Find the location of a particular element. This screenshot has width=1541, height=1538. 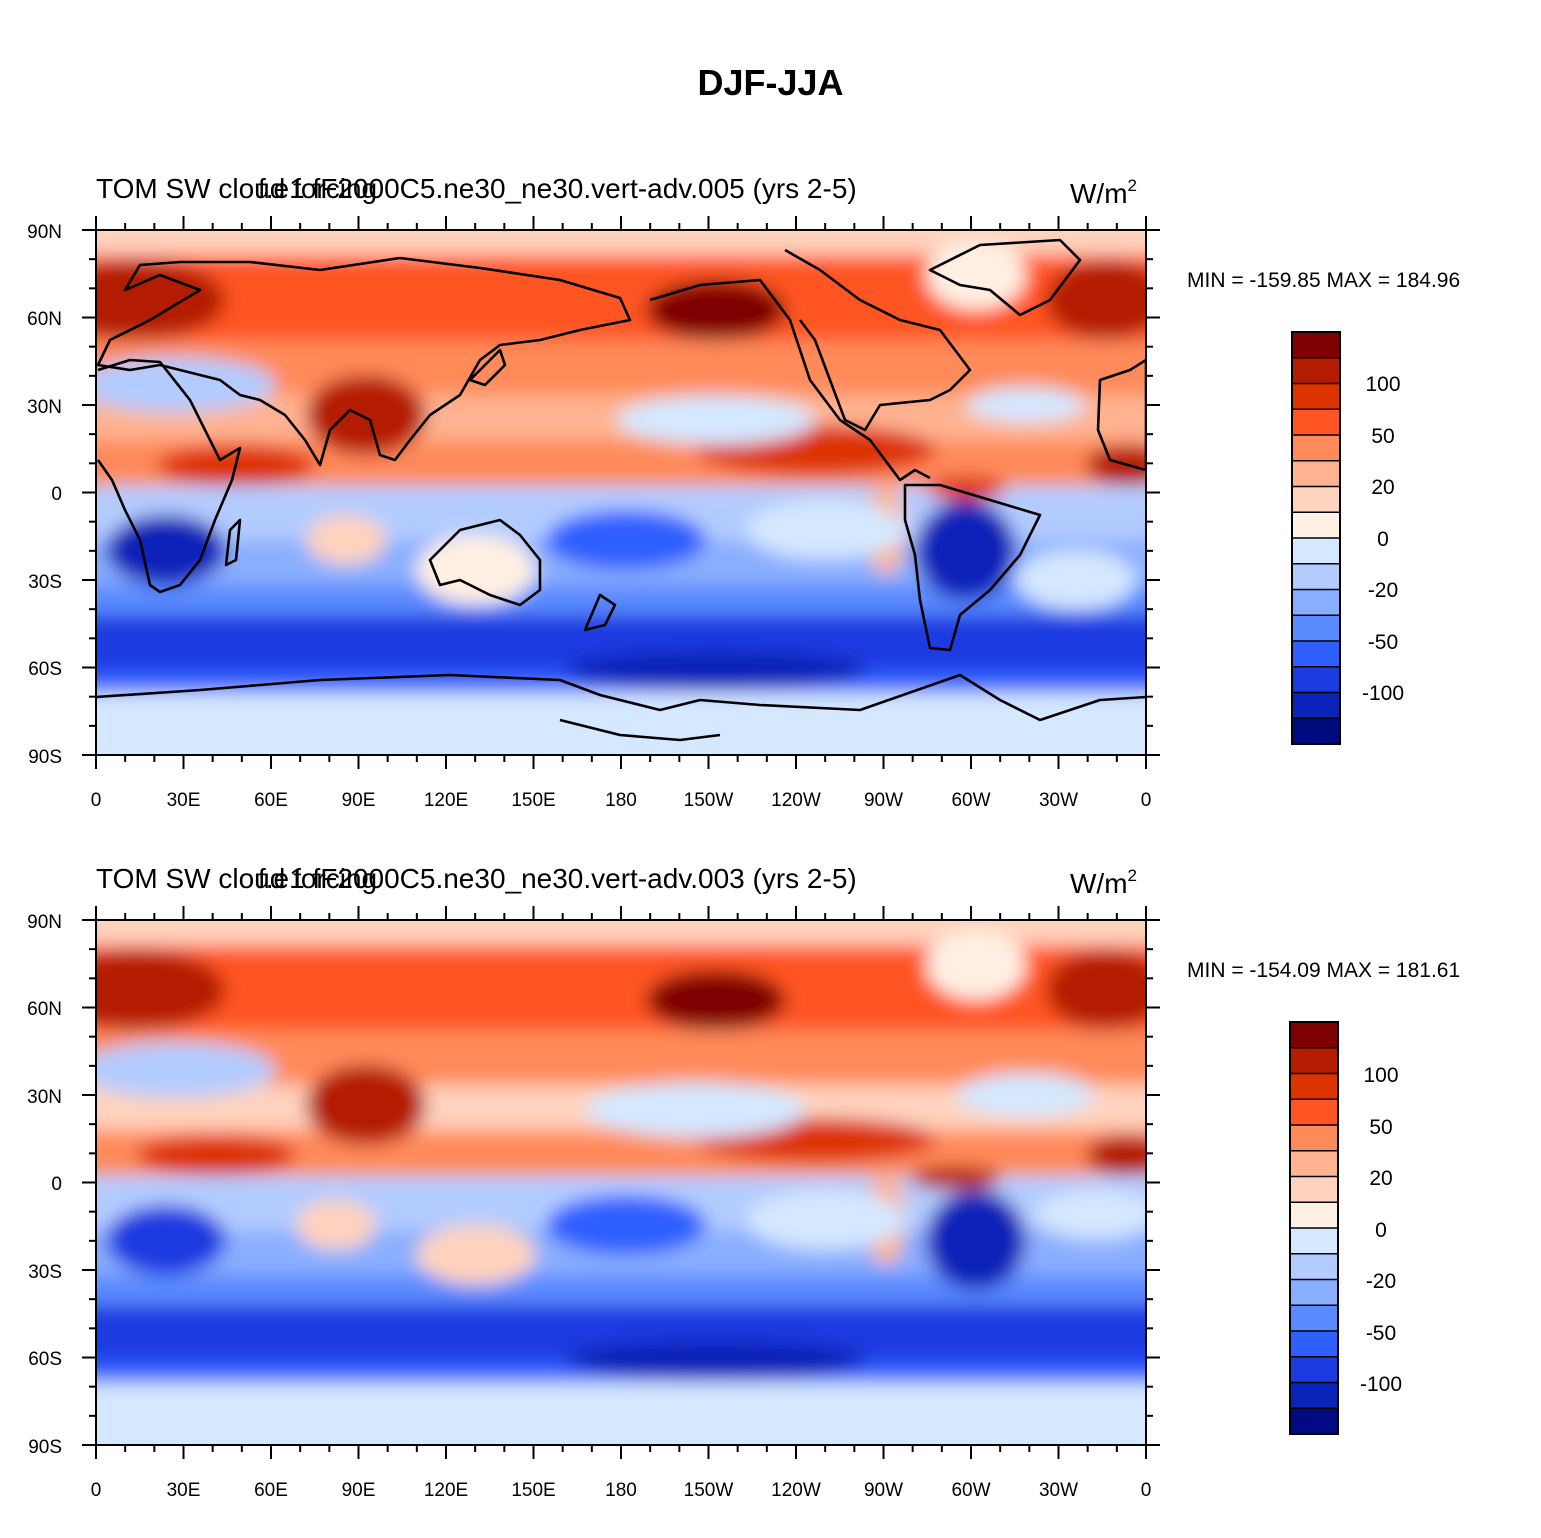

lat-labels-1: 90N 60N 30N 0 30S 60S 90S is located at coordinates (44, 495).